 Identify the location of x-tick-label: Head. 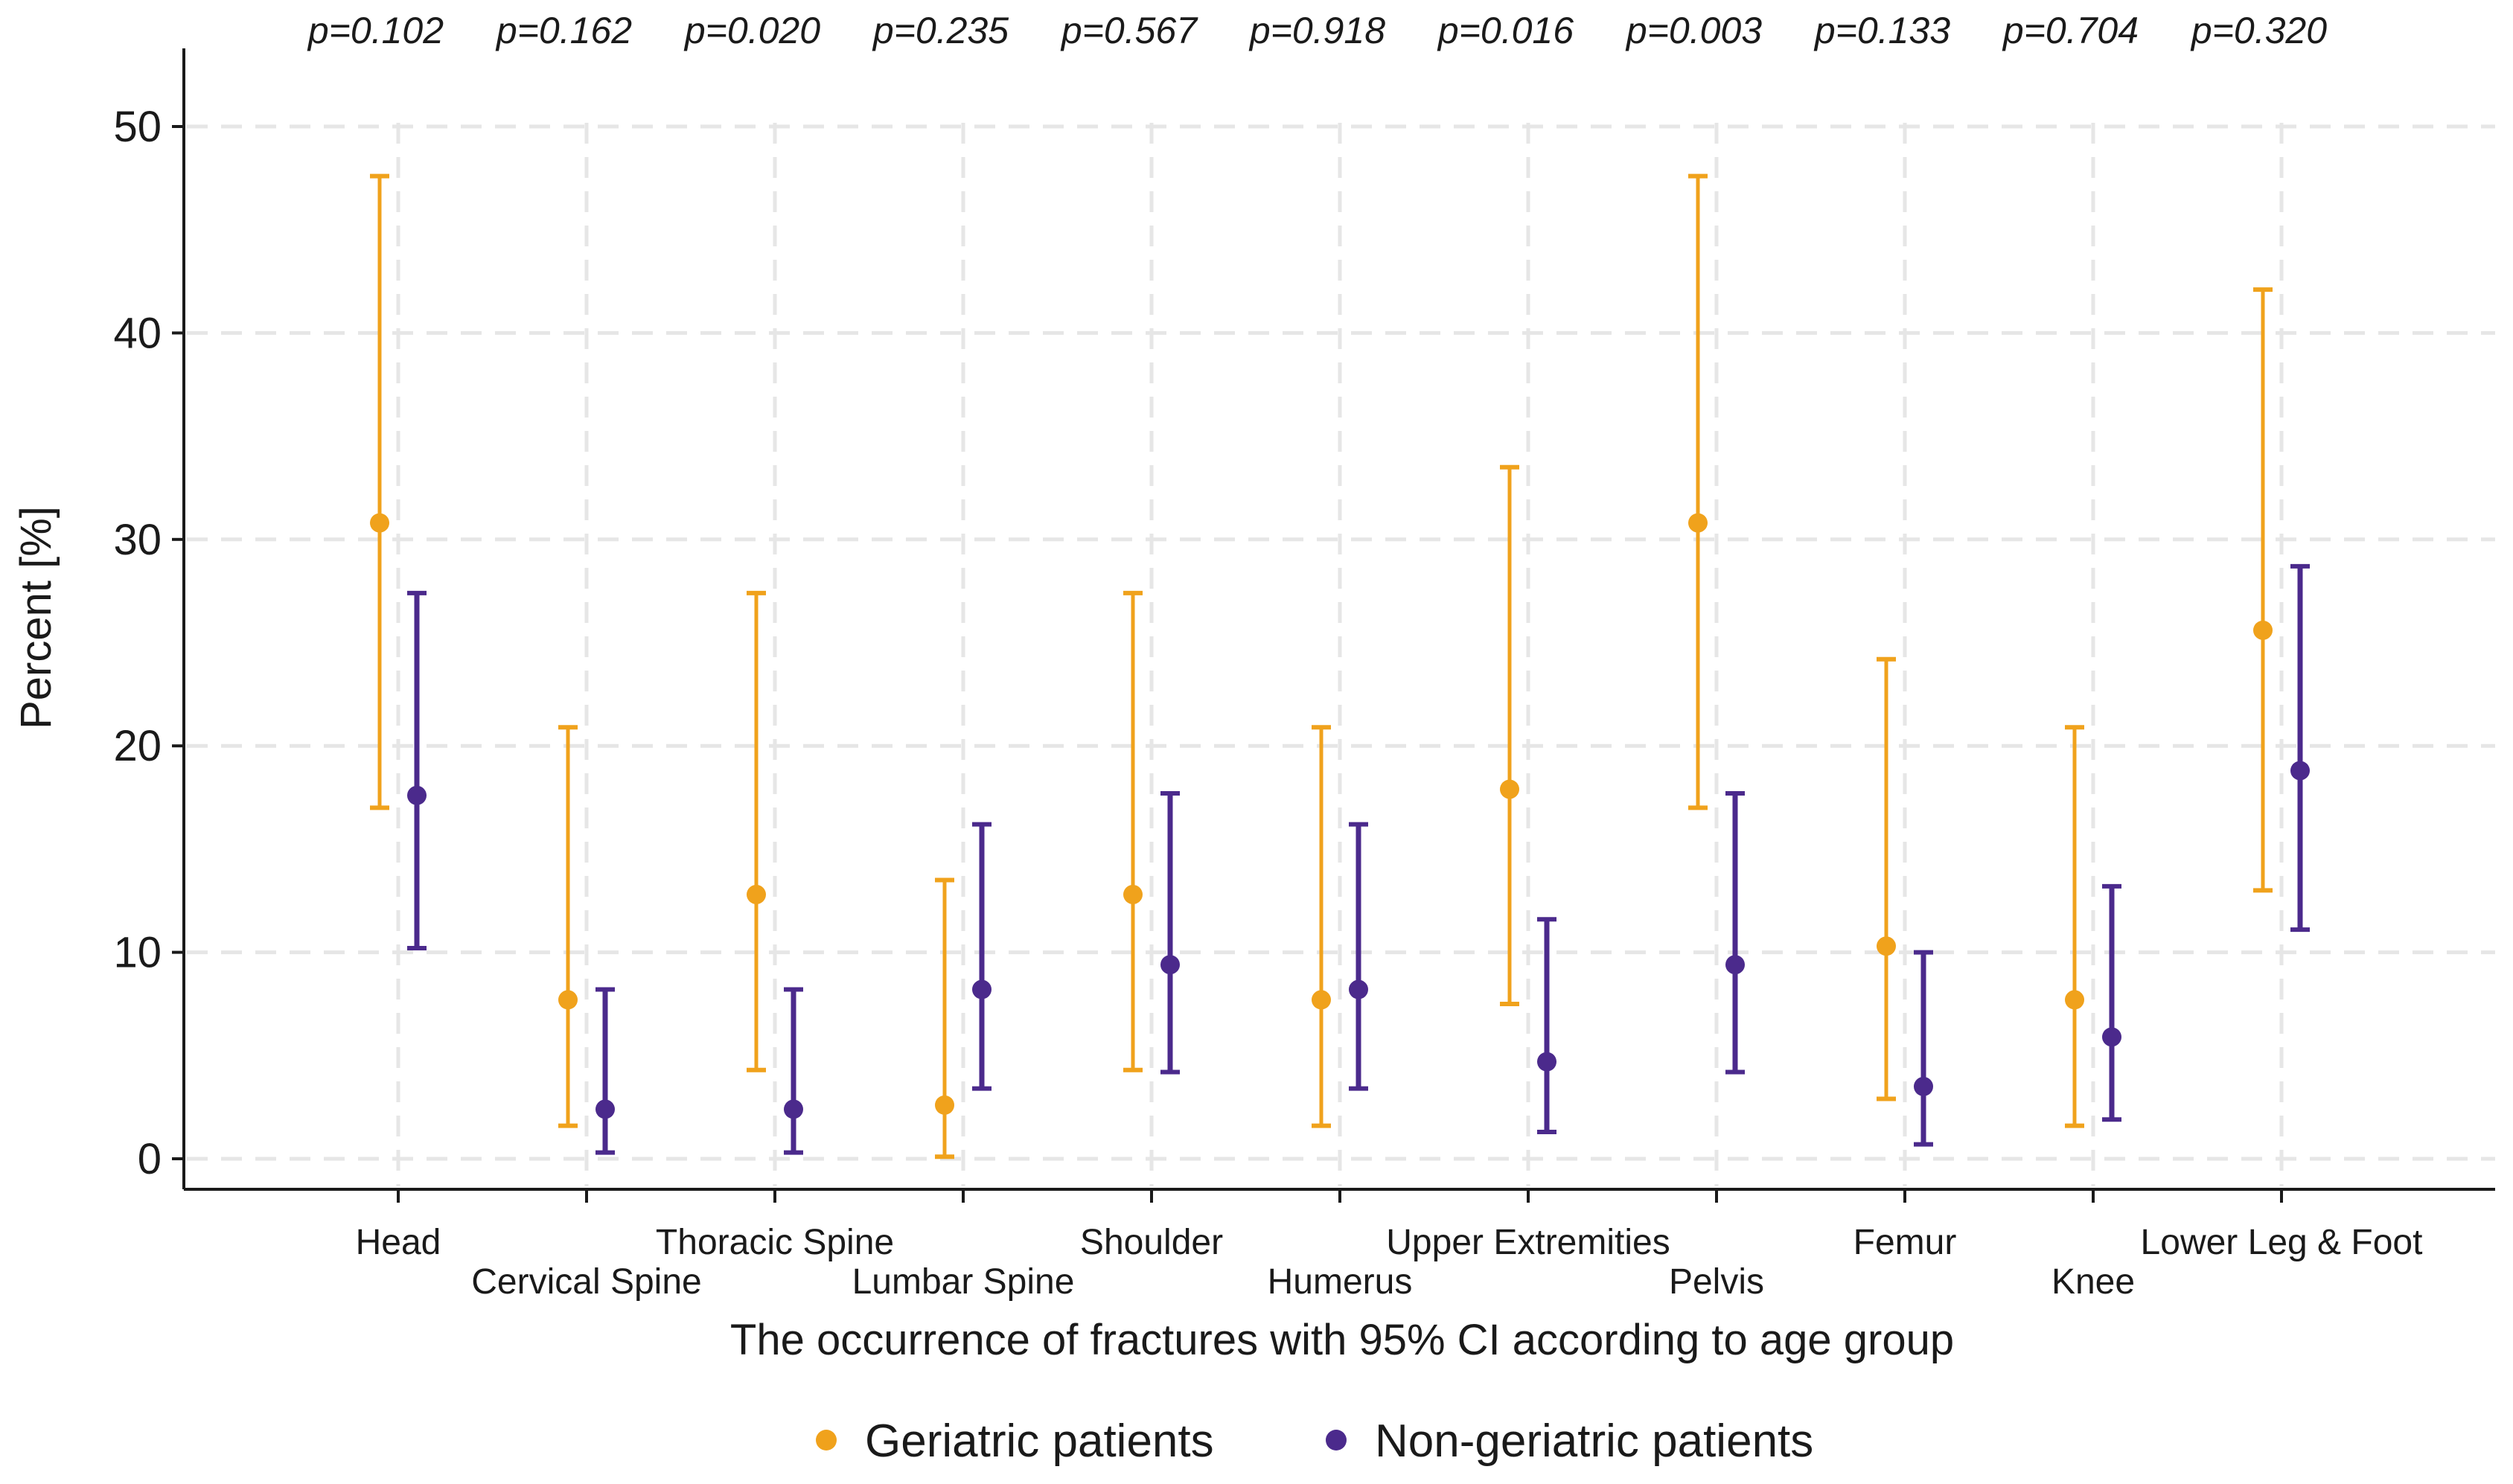
(398, 1242).